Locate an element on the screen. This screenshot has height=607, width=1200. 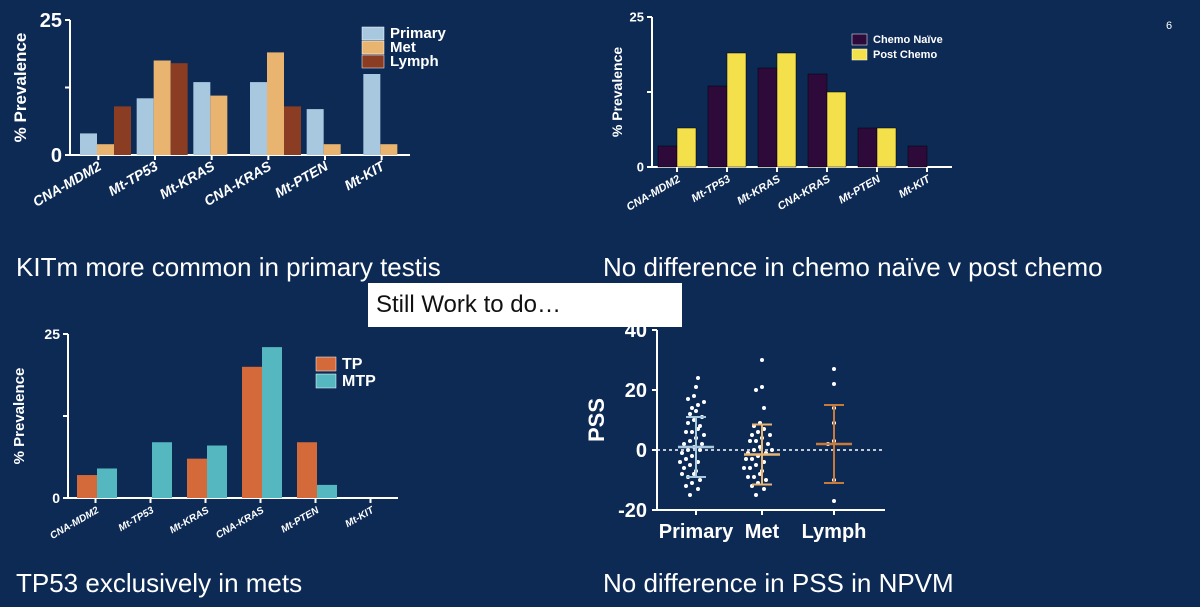
bar-chemo-na-ve-cna-mdm2 is located at coordinates (667, 156).